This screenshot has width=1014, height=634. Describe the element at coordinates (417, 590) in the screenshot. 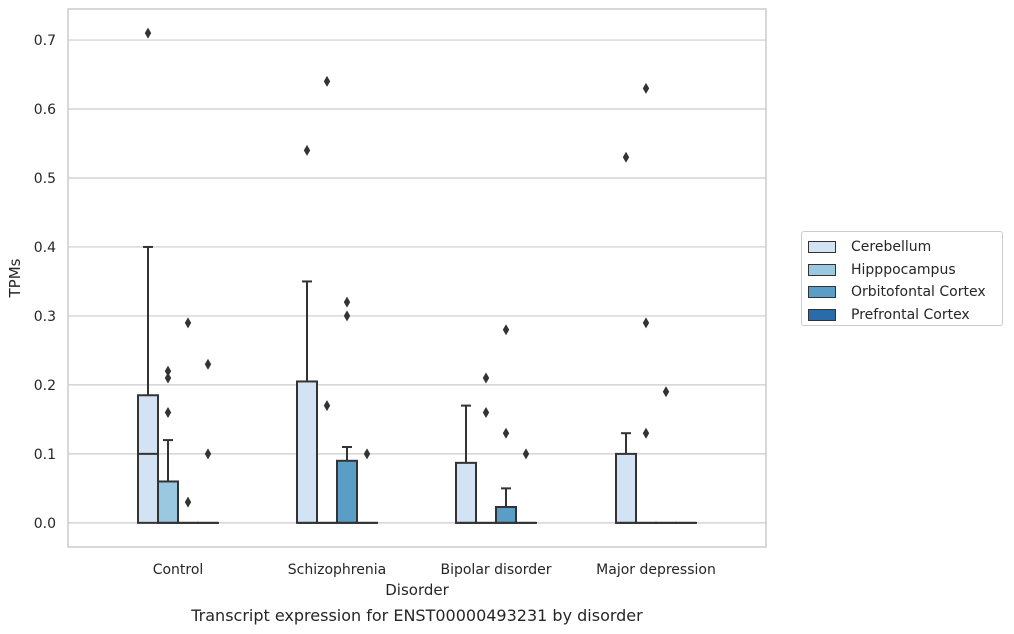

I see `x-axis-label: Disorder` at that location.